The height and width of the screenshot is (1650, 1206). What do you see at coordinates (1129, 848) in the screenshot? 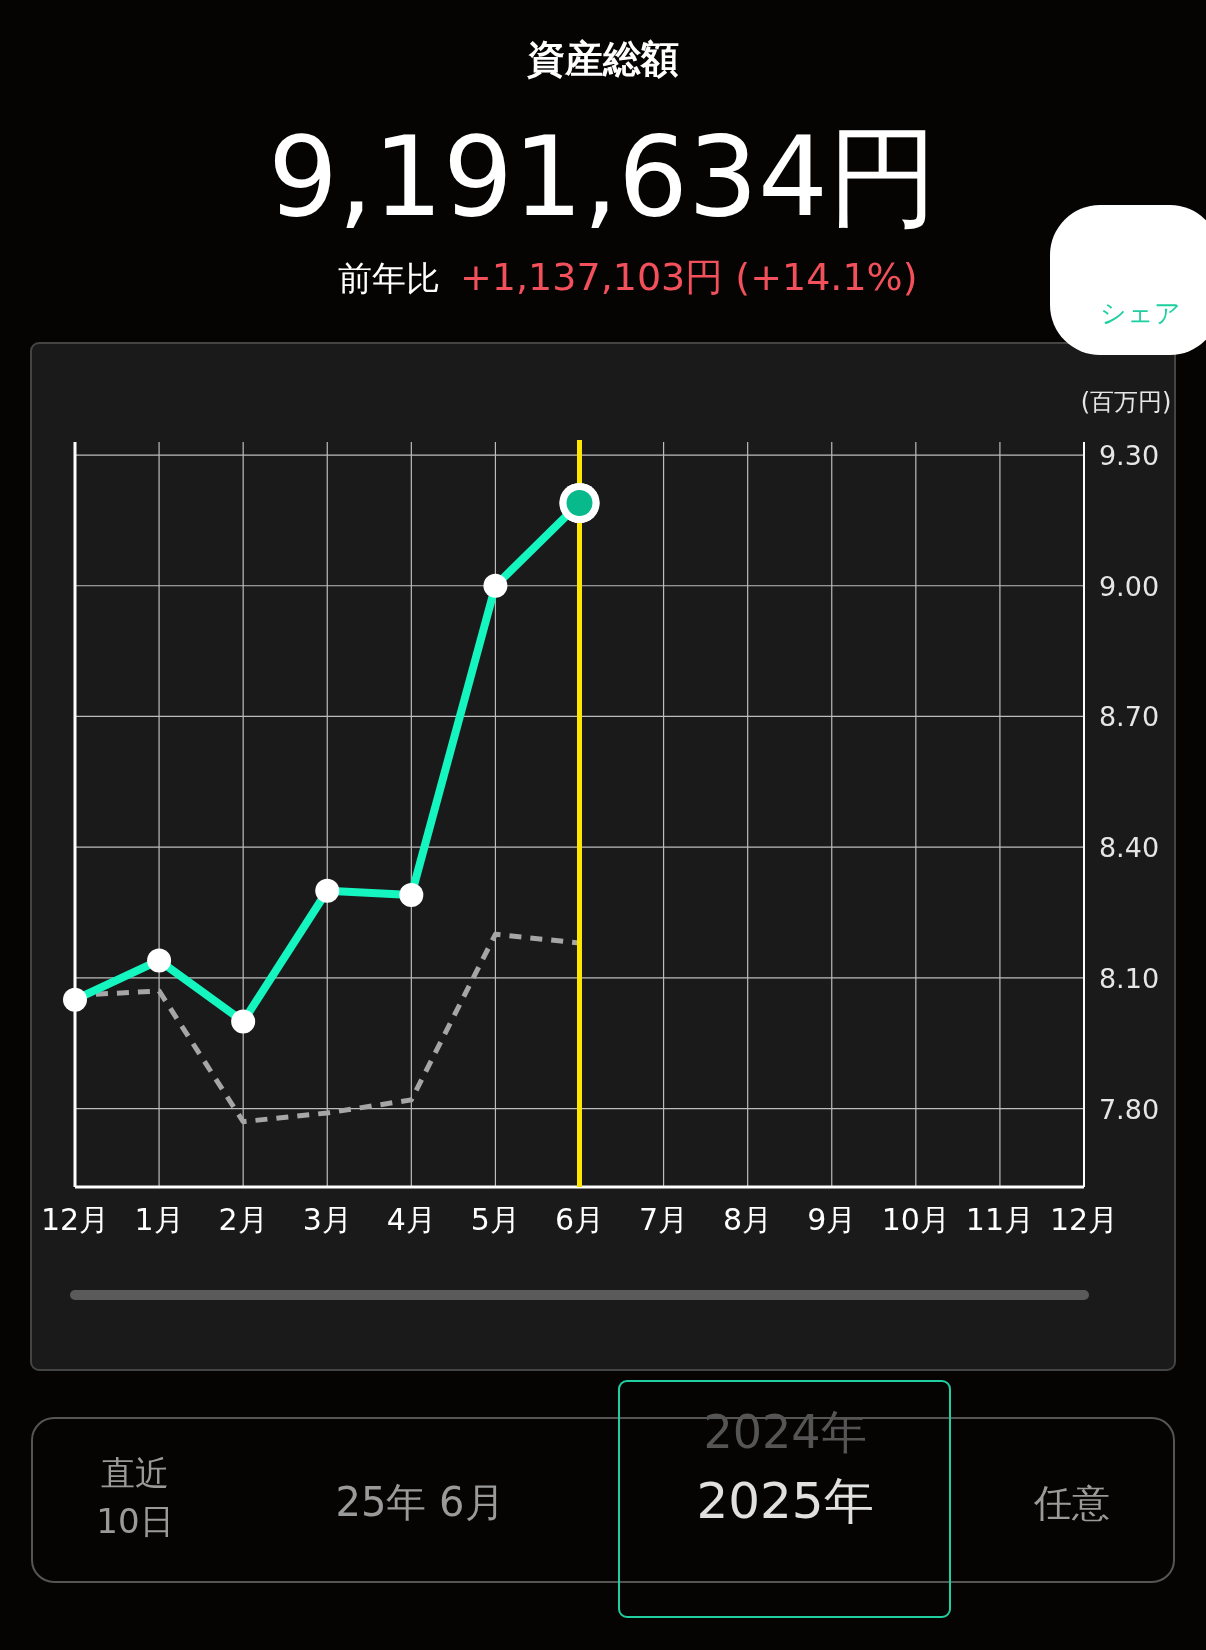
I see `y-tick-label: 8.40` at bounding box center [1129, 848].